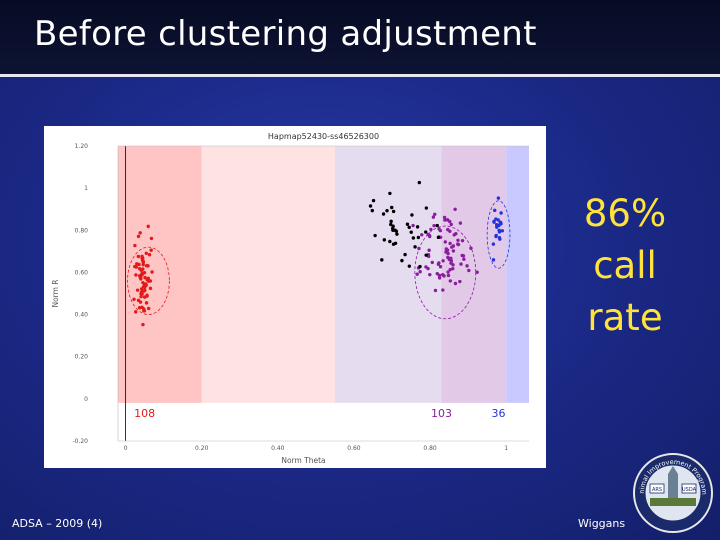  What do you see at coordinates (82, 315) in the screenshot?
I see `y-tick-label: 0.40` at bounding box center [82, 315].